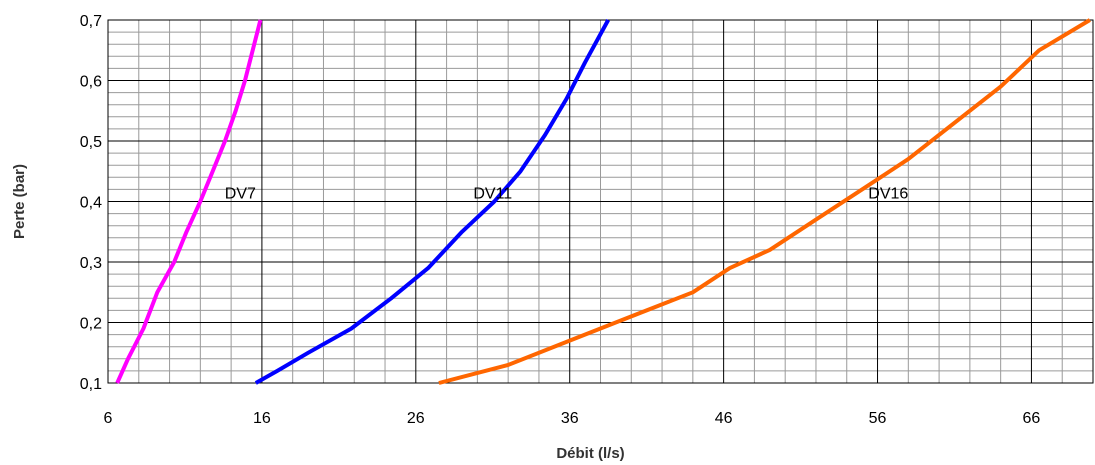  I want to click on x-tick-label: 16, so click(262, 418).